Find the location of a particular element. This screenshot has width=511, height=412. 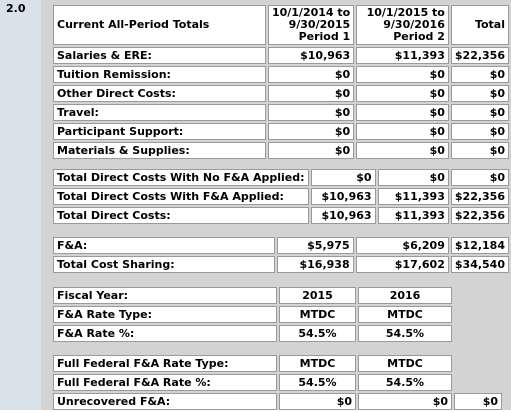

table-title: Current All-Period Totals is located at coordinates (159, 25).